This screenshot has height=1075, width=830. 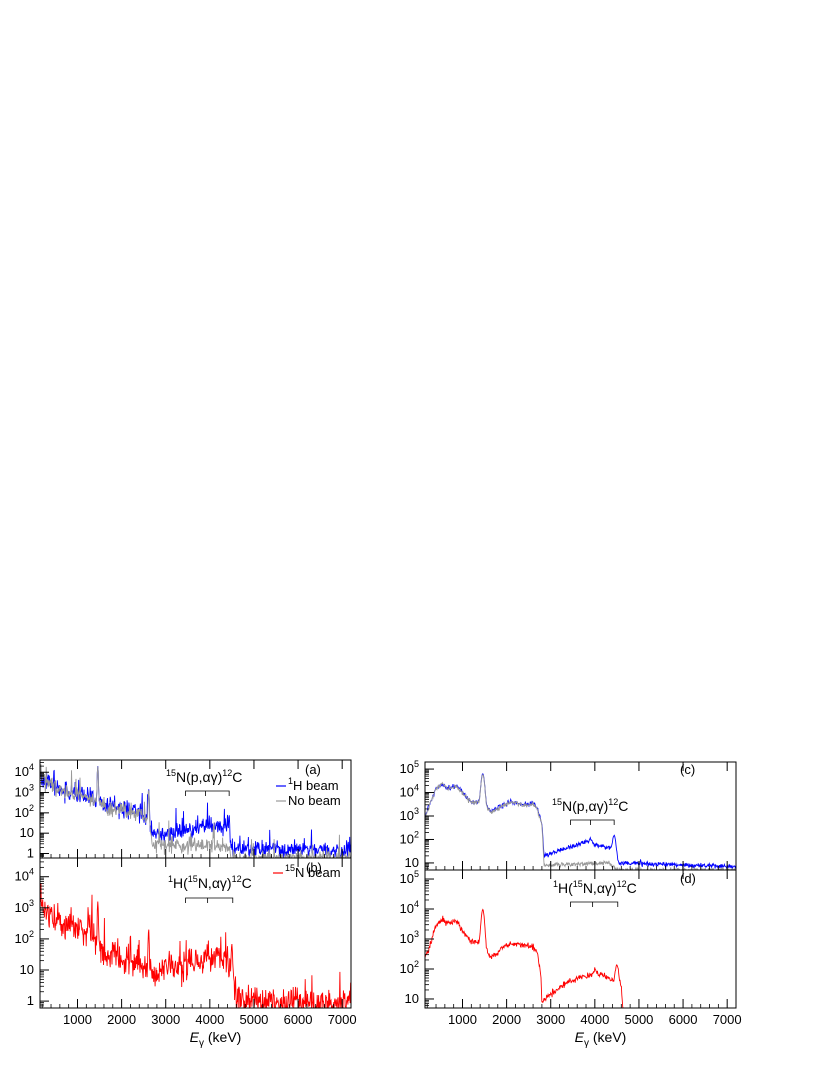 What do you see at coordinates (688, 878) in the screenshot?
I see `panel-label: (d)` at bounding box center [688, 878].